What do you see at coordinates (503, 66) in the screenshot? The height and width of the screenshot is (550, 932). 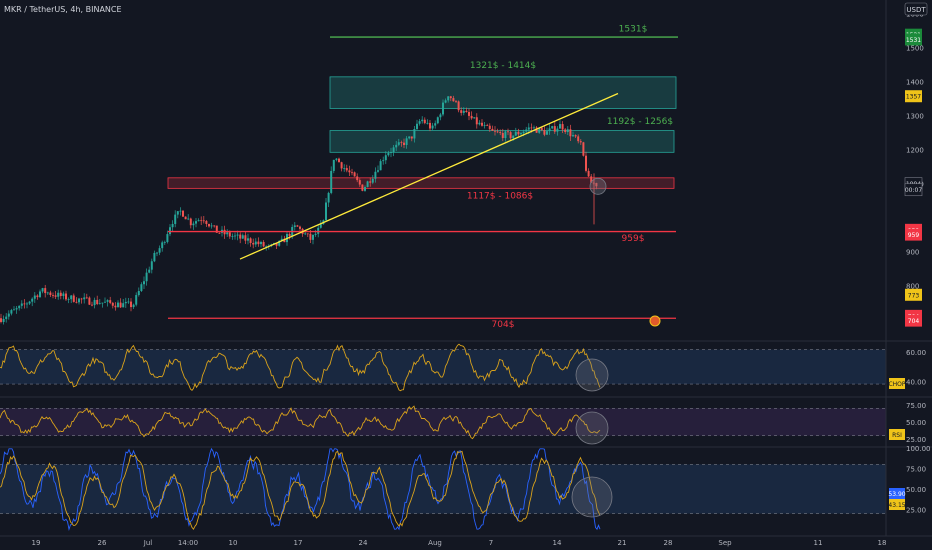 I see `zone-label: 1321$ - 1414$` at bounding box center [503, 66].